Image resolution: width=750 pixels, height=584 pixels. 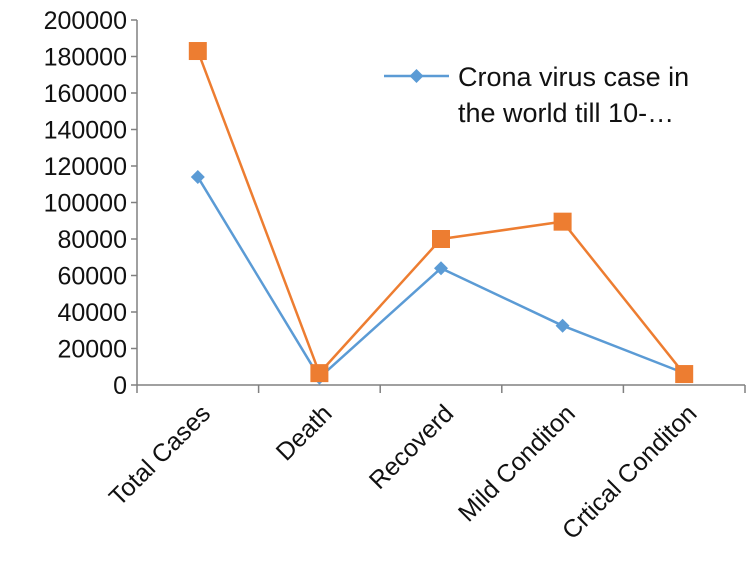 I want to click on y-tick-label: 180000, so click(x=85, y=58).